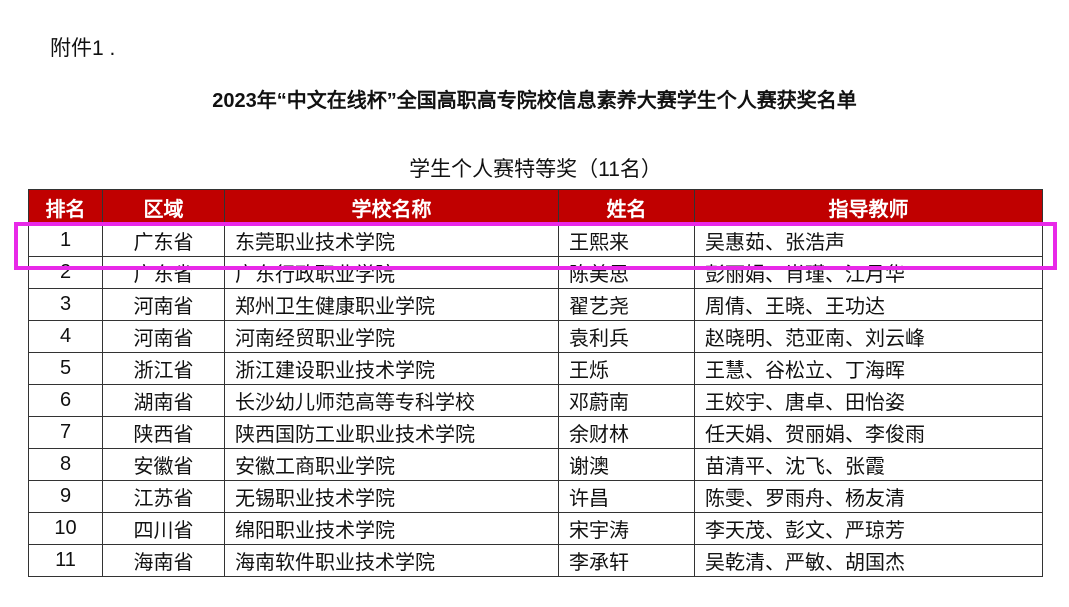 This screenshot has height=607, width=1069. Describe the element at coordinates (868, 240) in the screenshot. I see `cell-advisors: 吴惠茹、张浩声` at that location.